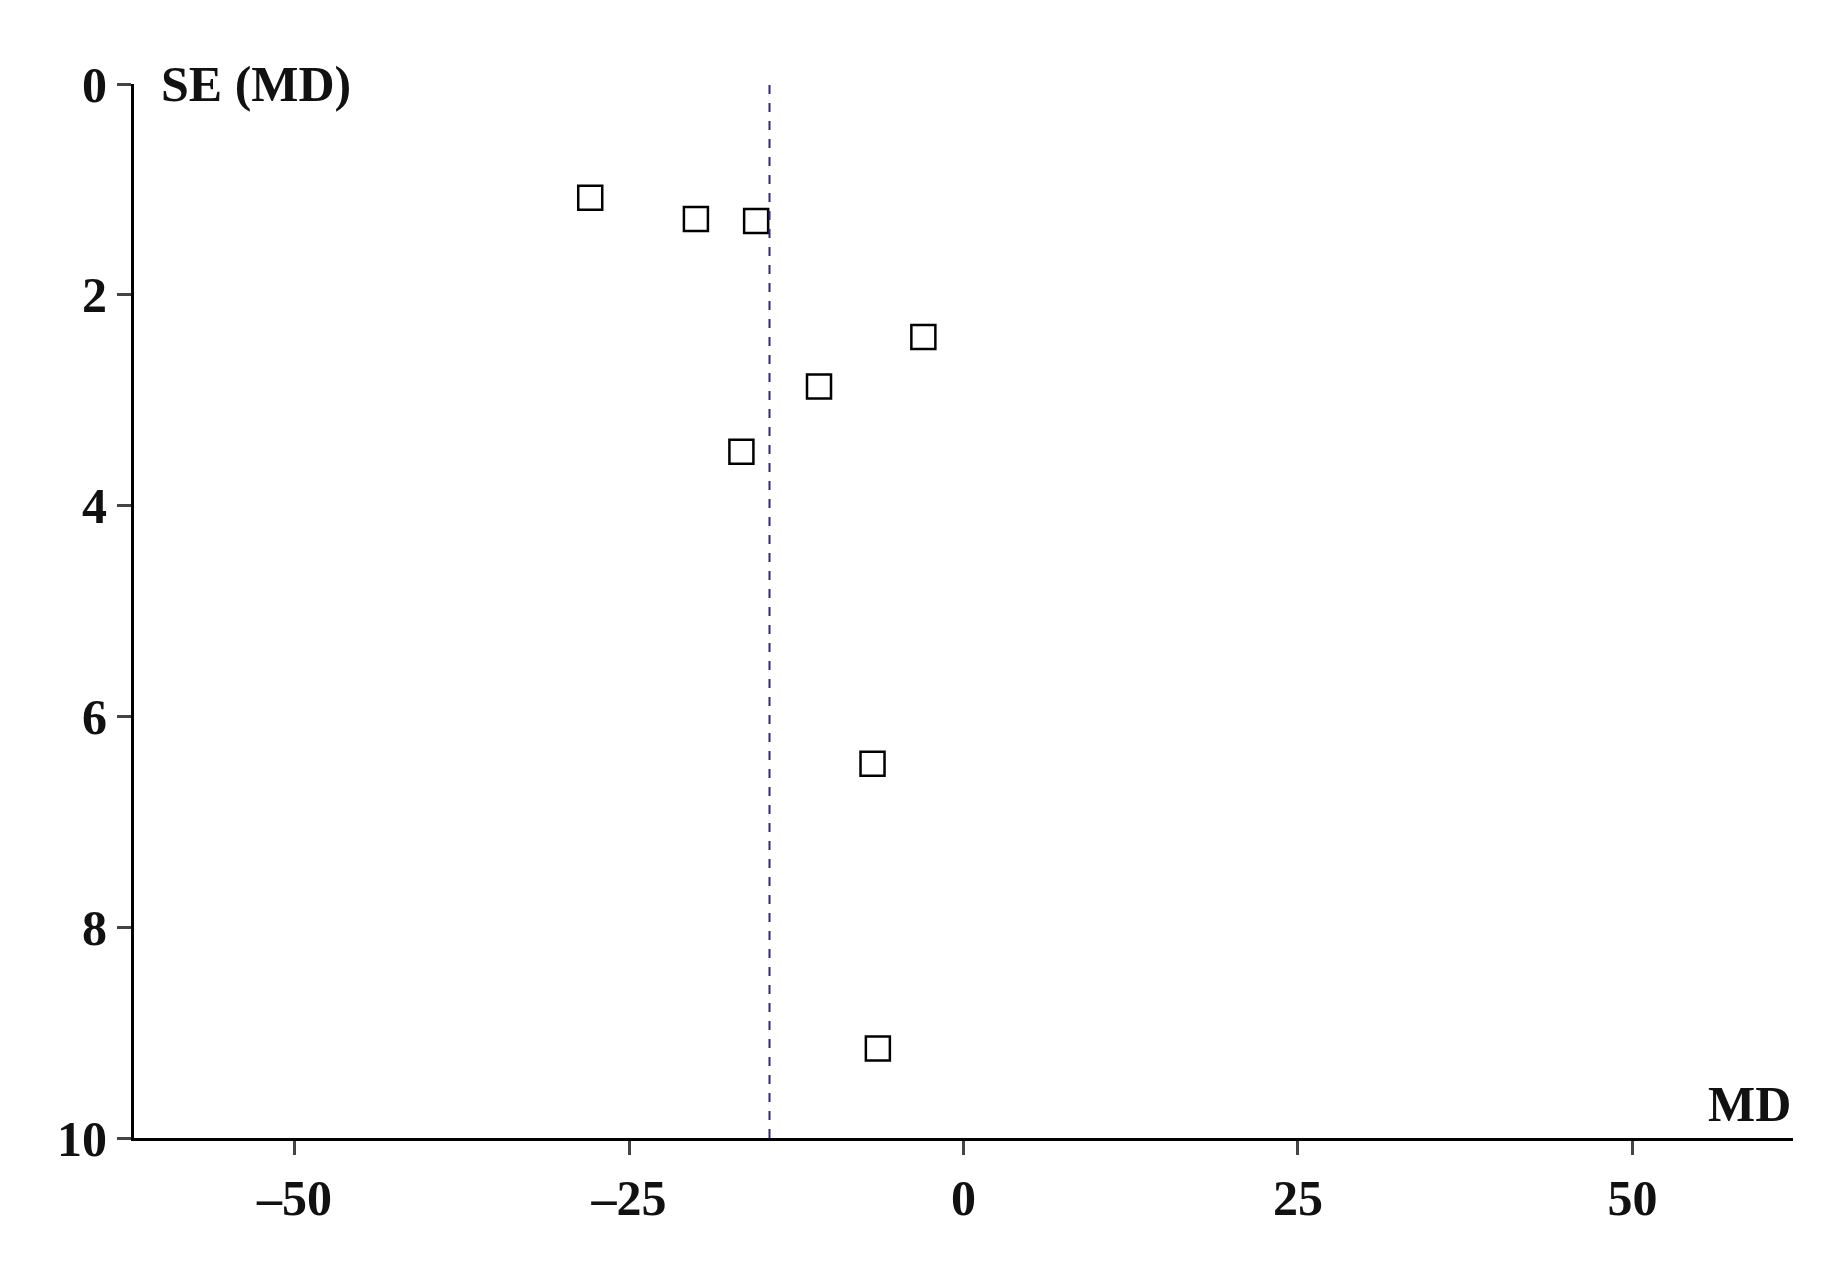 The image size is (1826, 1273). I want to click on x-tick-label: 0, so click(963, 1198).